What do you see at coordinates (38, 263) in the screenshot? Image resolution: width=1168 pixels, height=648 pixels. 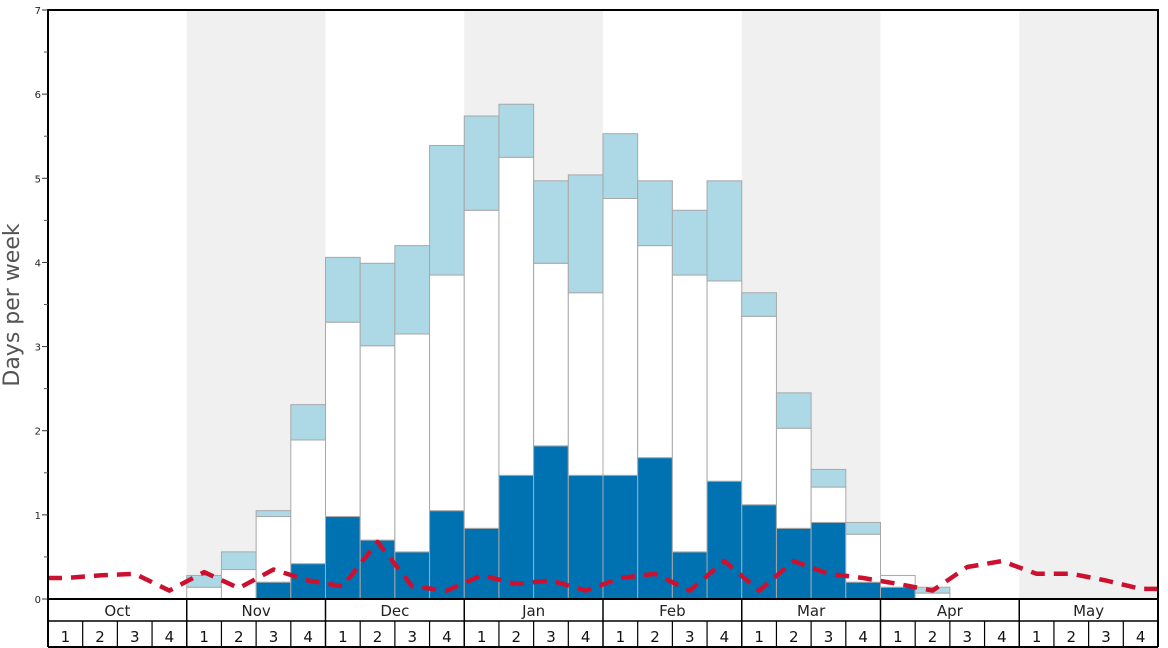 I see `y-tick-label: 4` at bounding box center [38, 263].